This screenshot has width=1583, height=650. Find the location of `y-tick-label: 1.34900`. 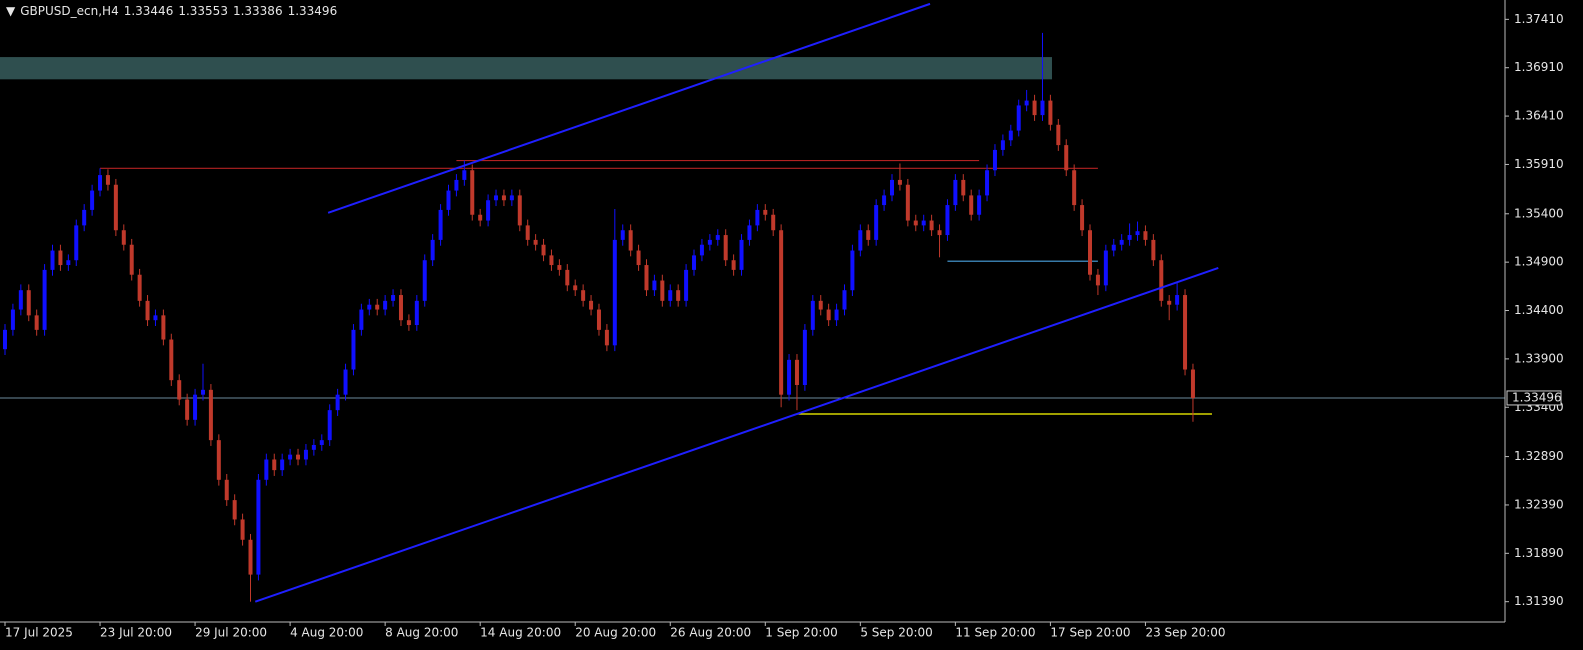

y-tick-label: 1.34900 is located at coordinates (1539, 262).